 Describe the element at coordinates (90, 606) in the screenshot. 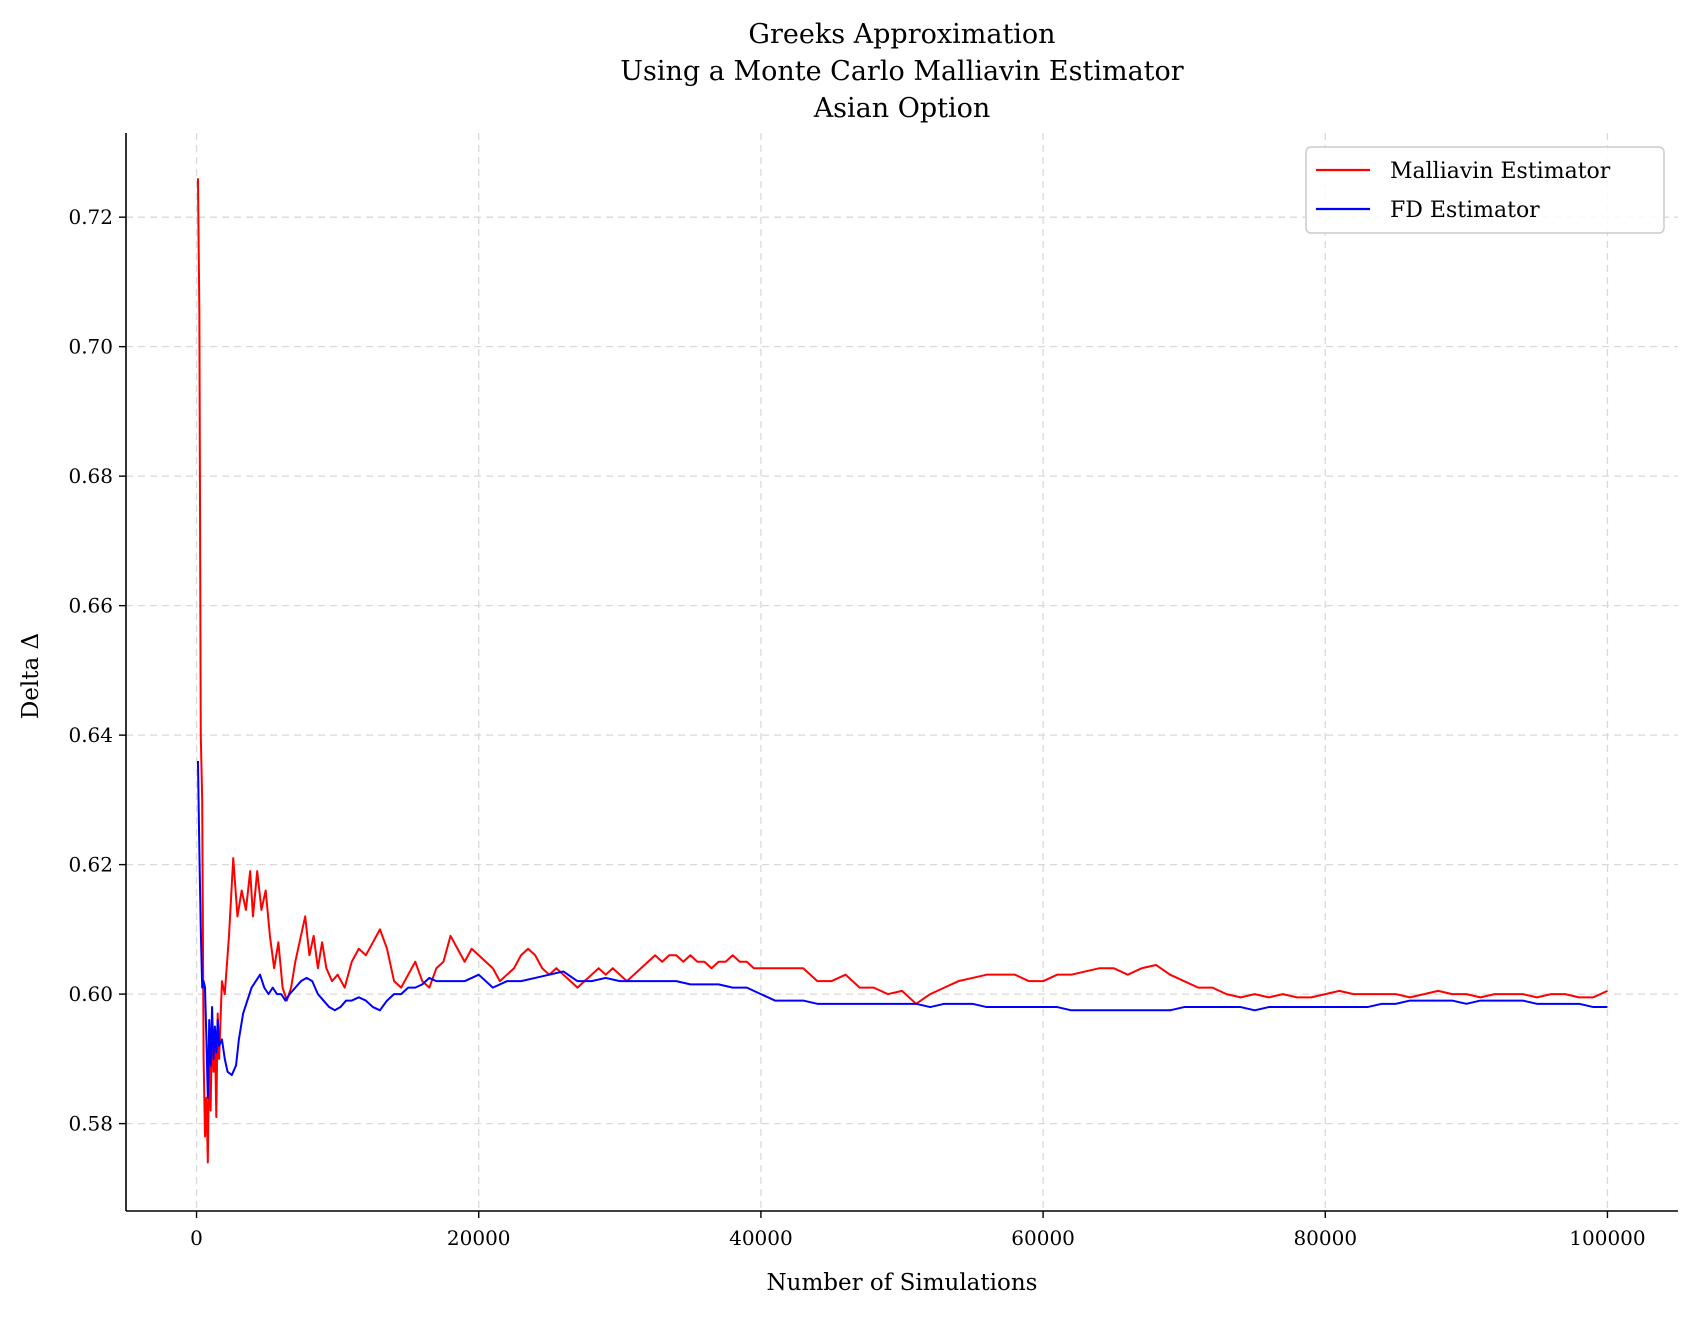

I see `y-tick-label-4: 0.66` at that location.